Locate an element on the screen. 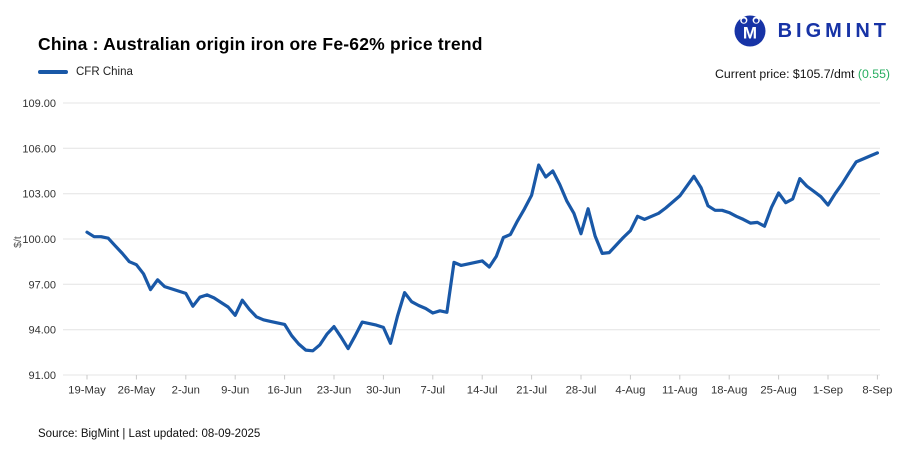  bigmint-logo-text: BIGMINT is located at coordinates (833, 30).